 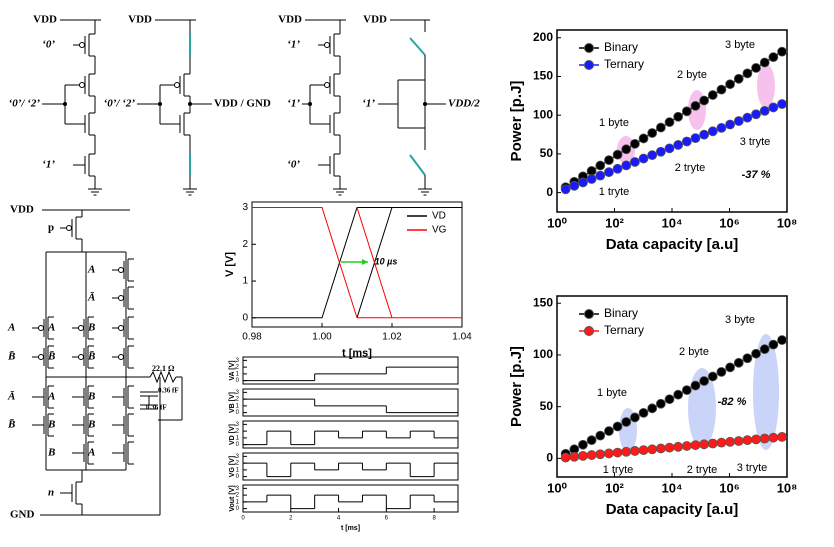 I want to click on x-tick-label: 10², so click(x=614, y=487).